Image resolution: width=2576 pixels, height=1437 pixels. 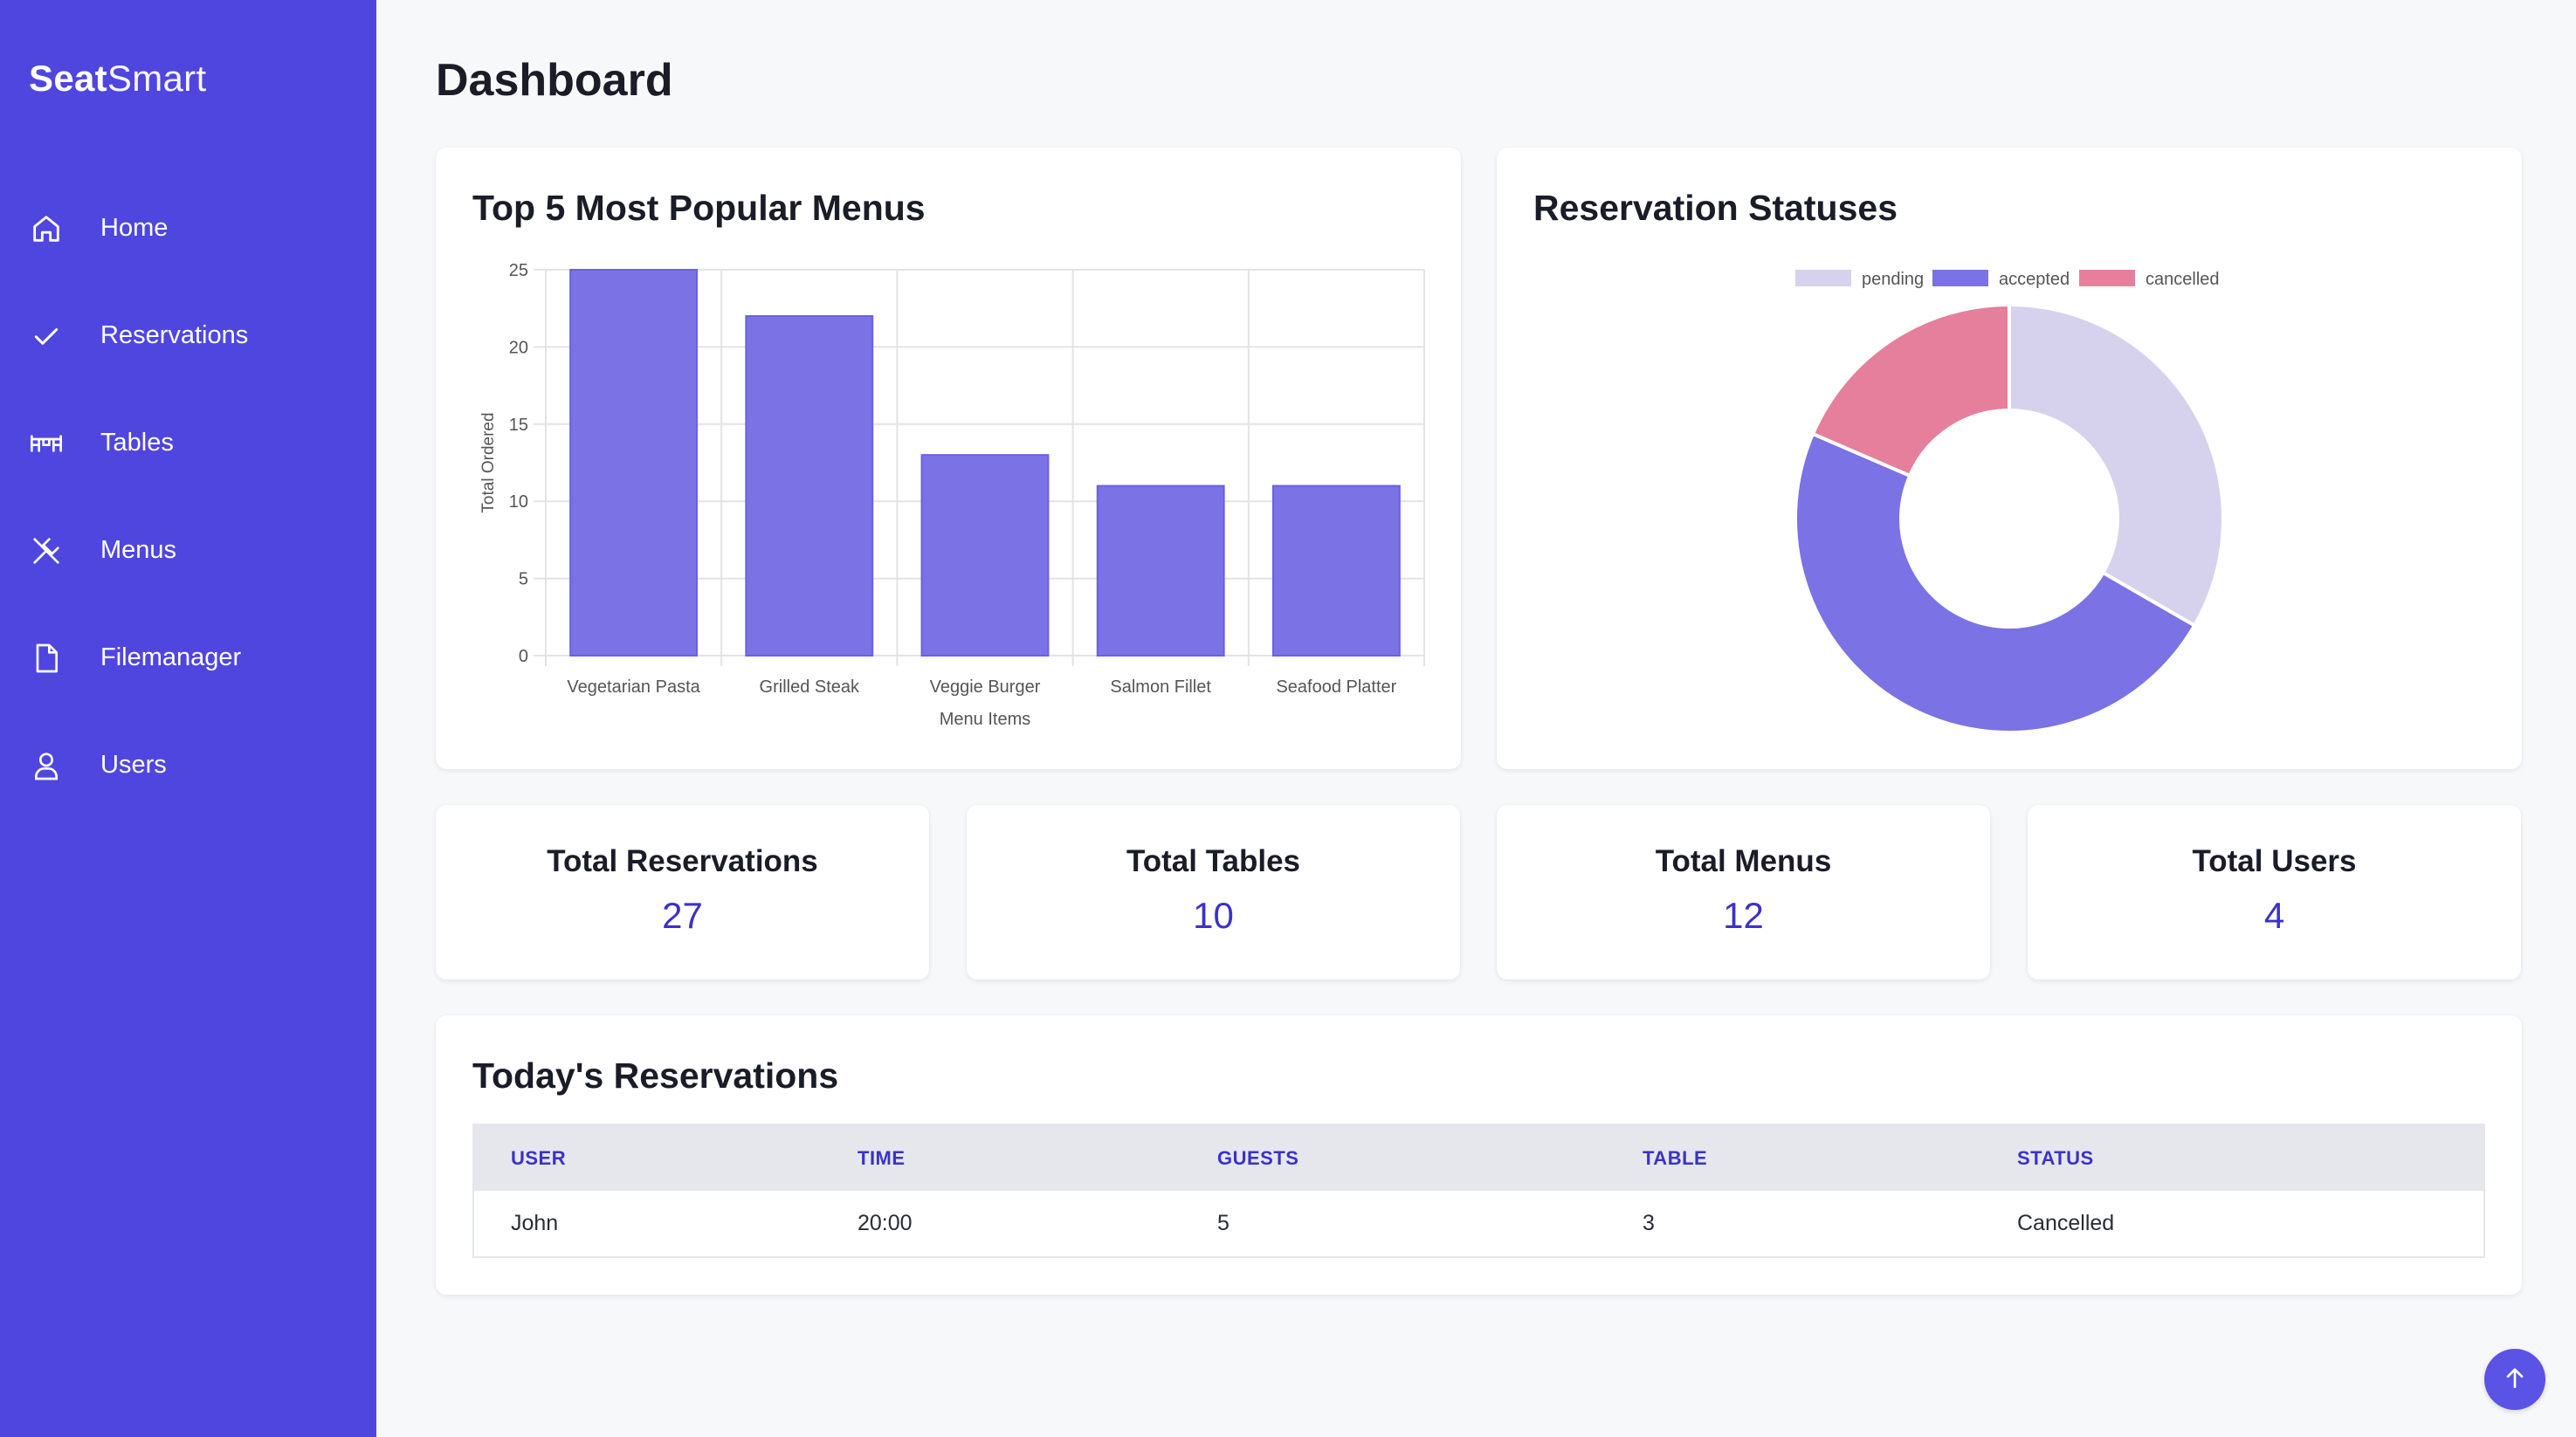 What do you see at coordinates (46, 551) in the screenshot?
I see `utensils-icon` at bounding box center [46, 551].